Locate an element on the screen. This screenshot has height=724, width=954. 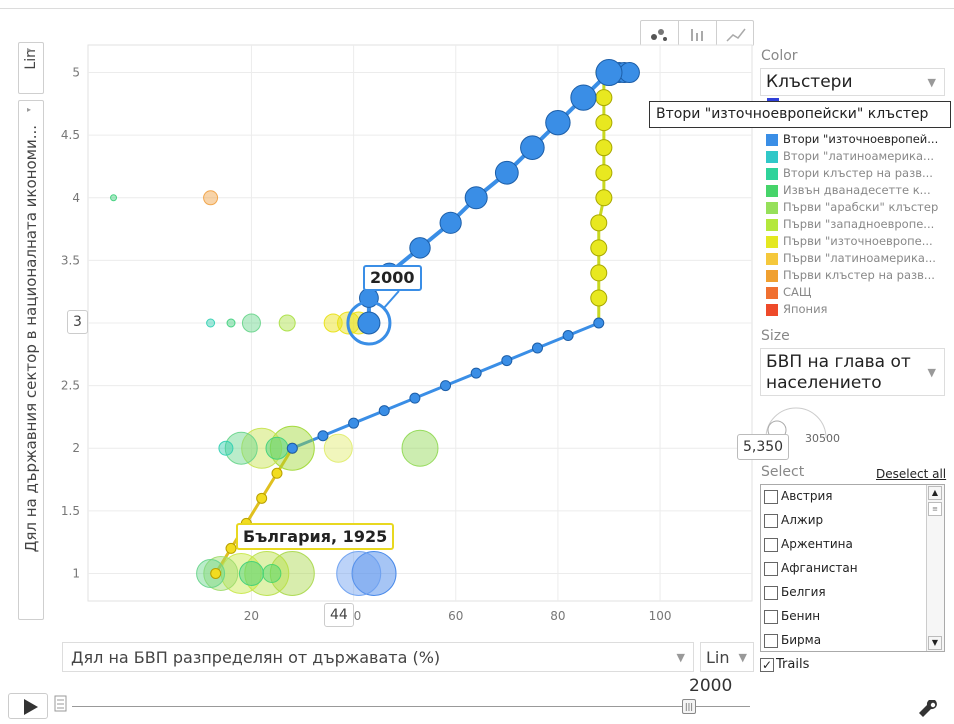
play-button is located at coordinates (28, 706).